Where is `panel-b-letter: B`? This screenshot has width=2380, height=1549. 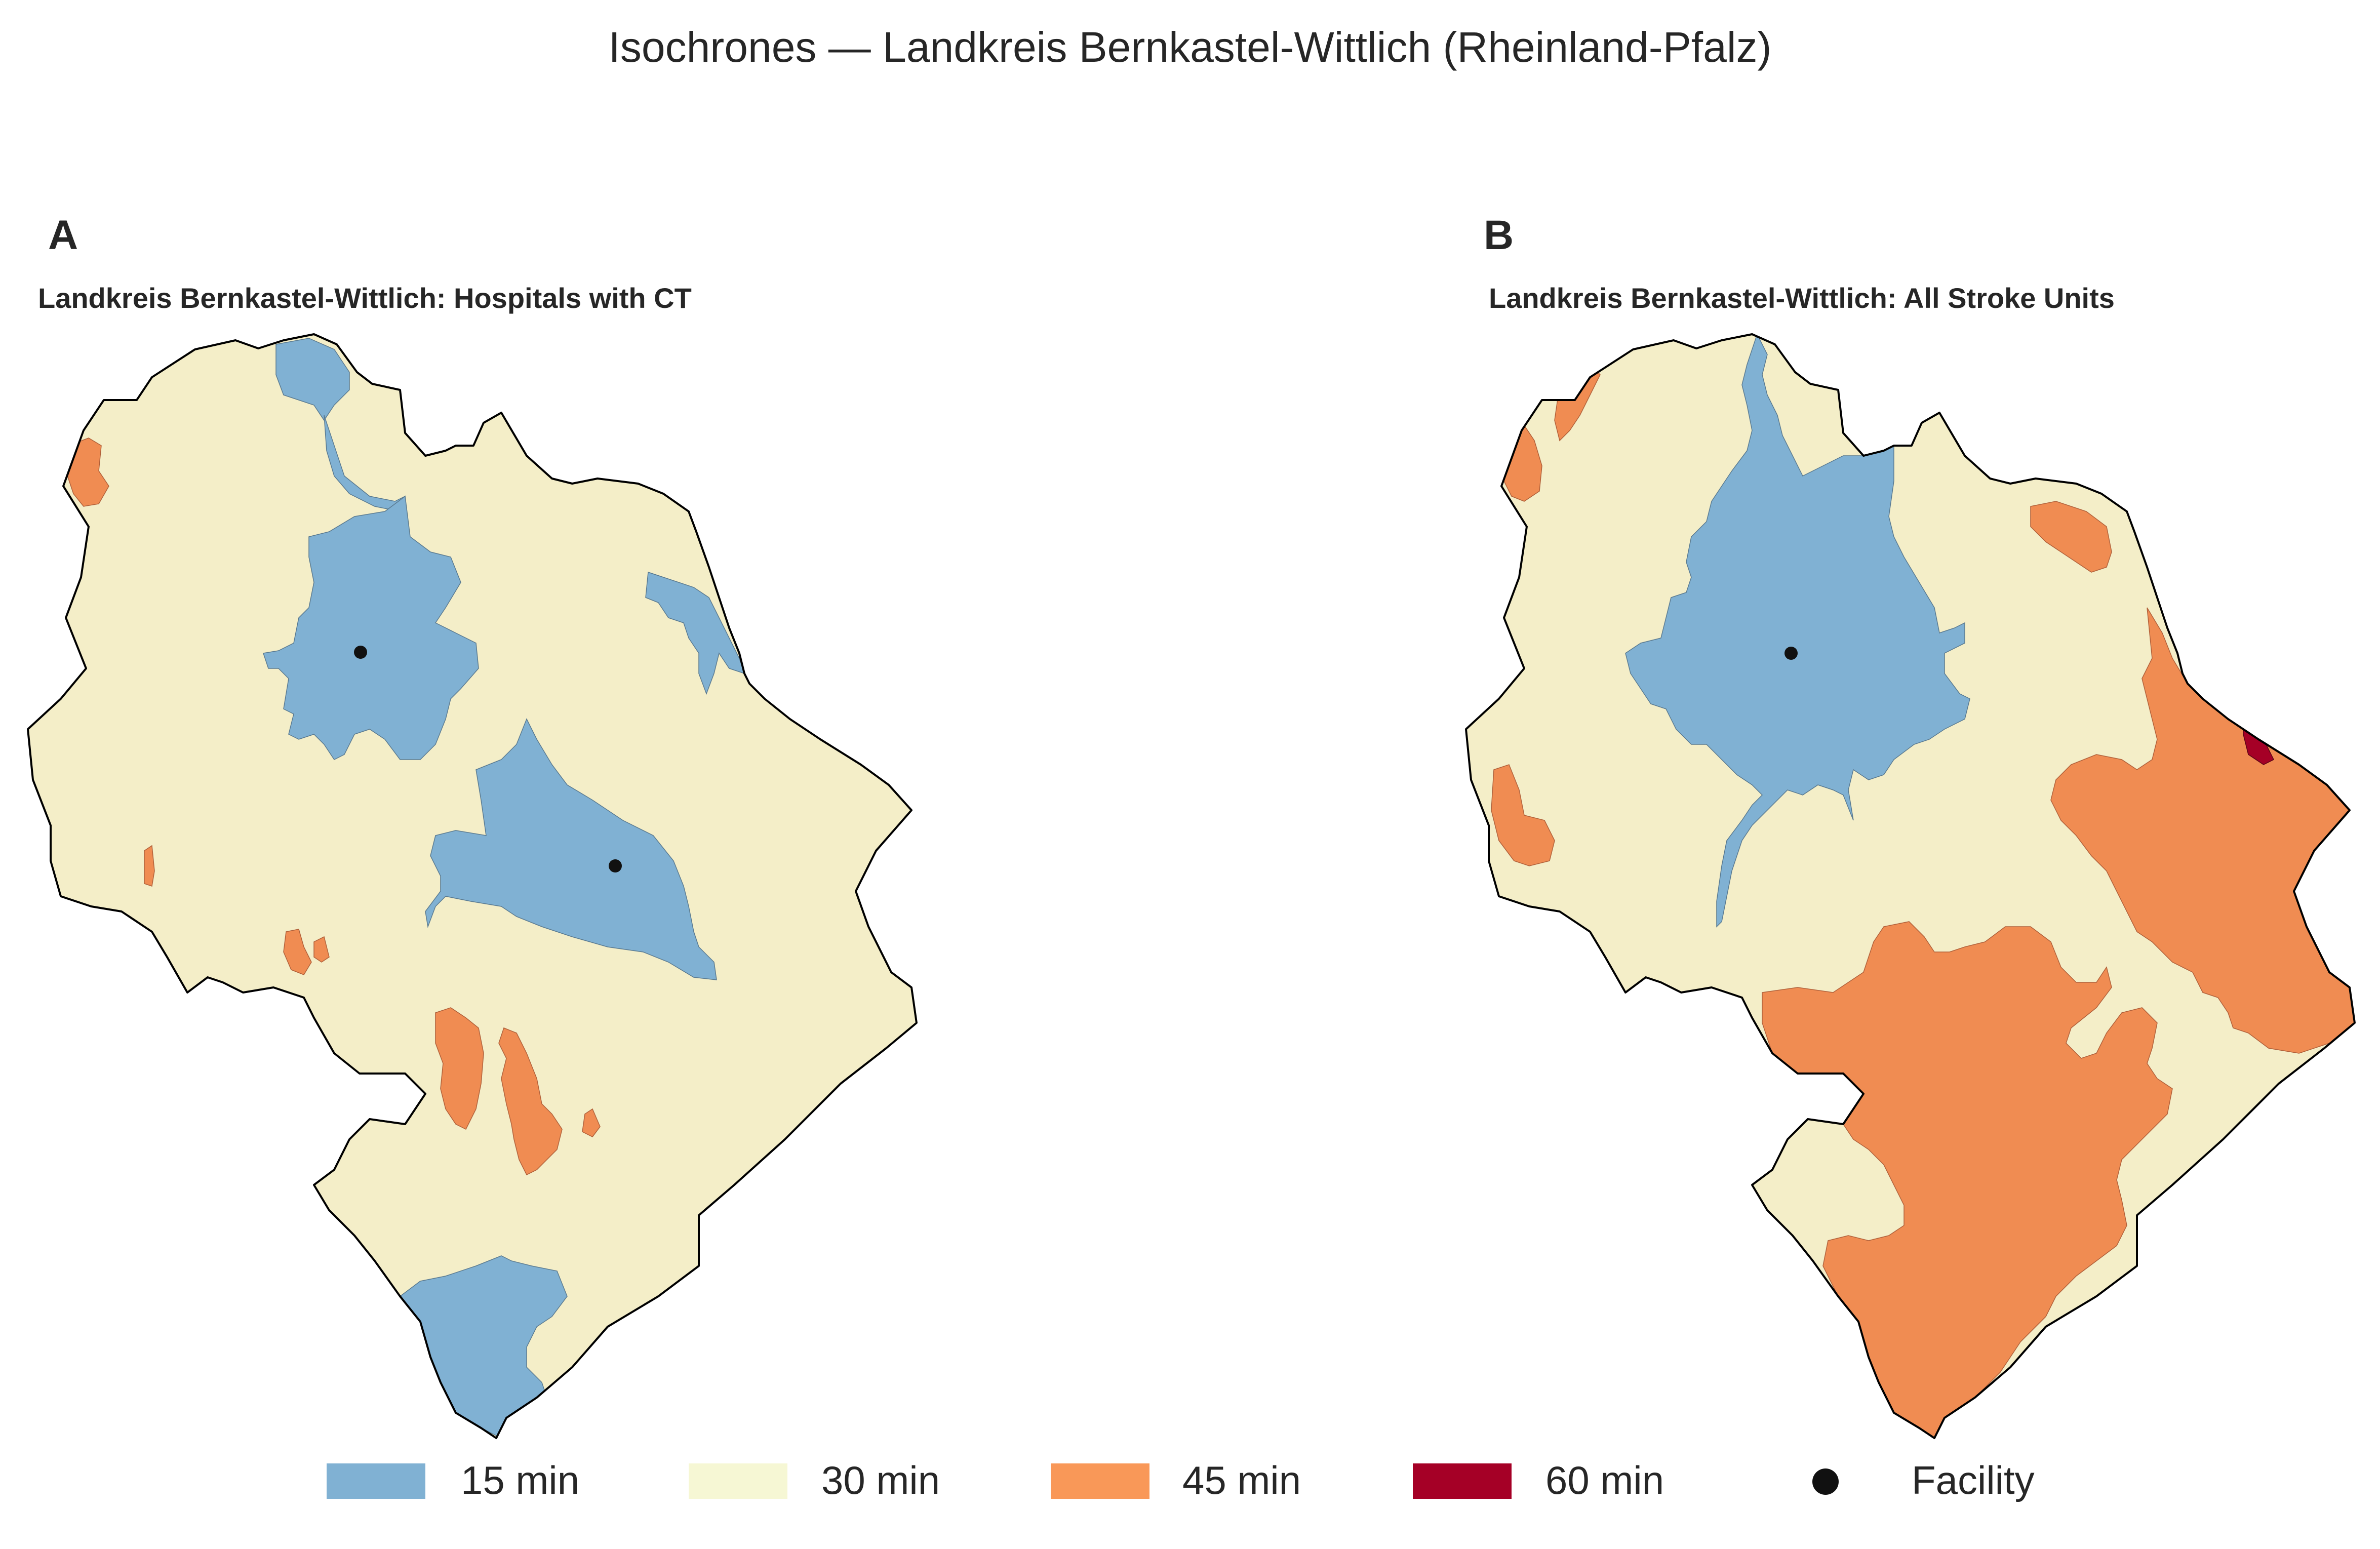 panel-b-letter: B is located at coordinates (1499, 235).